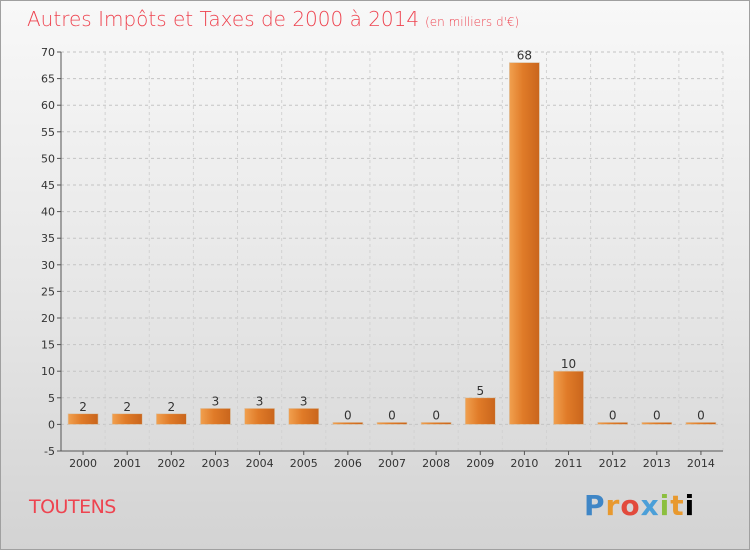 This screenshot has height=550, width=750. Describe the element at coordinates (472, 22) in the screenshot. I see `chart-subtitle: (en milliers d'€)` at that location.